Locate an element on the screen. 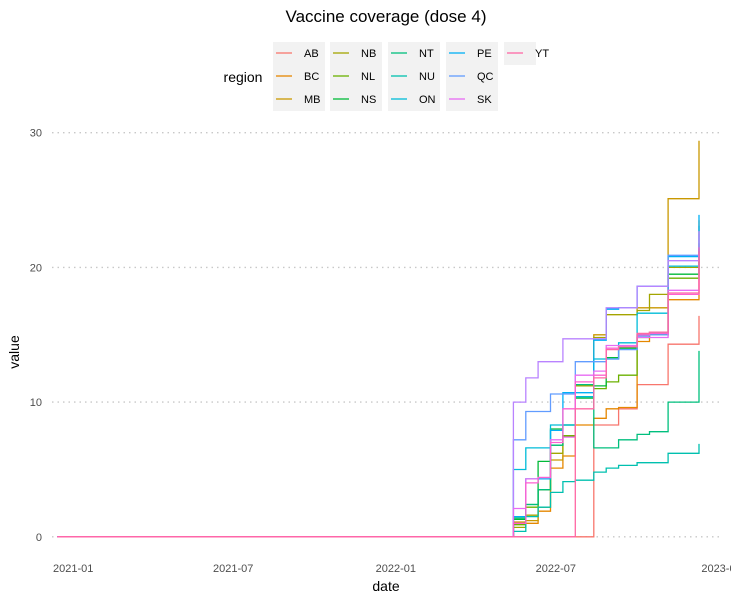 The height and width of the screenshot is (603, 731). y-tick-label: 0 is located at coordinates (39, 538).